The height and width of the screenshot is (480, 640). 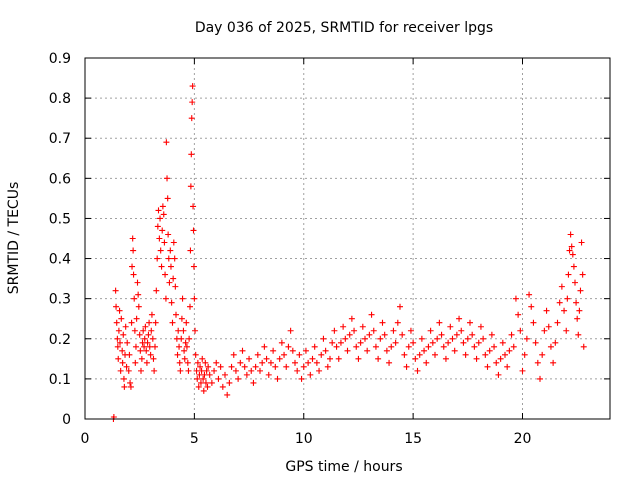 I want to click on x-tick-label: 5, so click(x=194, y=439).